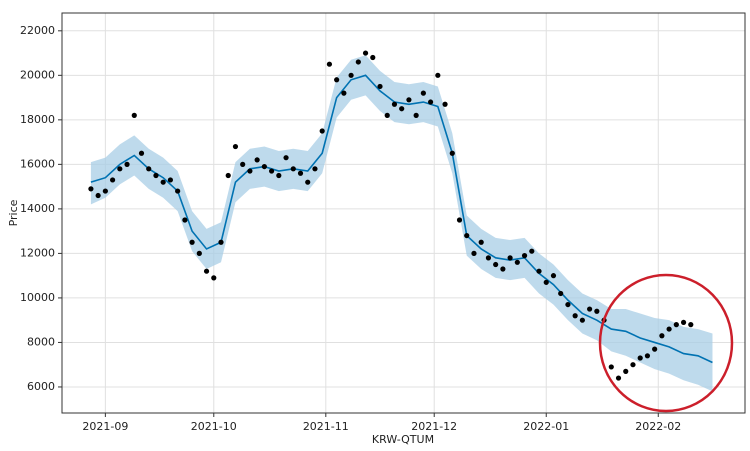 This screenshot has height=451, width=750. What do you see at coordinates (37, 297) in the screenshot?
I see `y-tick-label: 10000` at bounding box center [37, 297].